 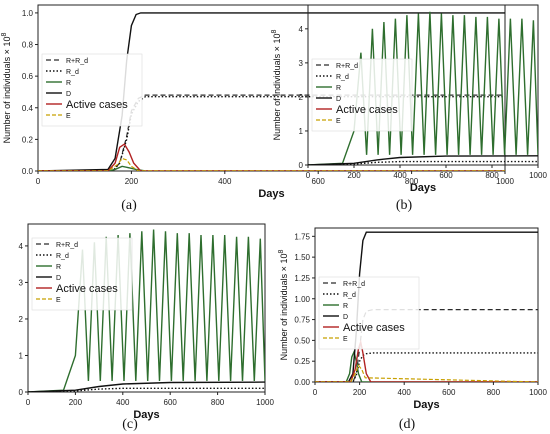 I want to click on y-tick-label: 0.2, so click(x=28, y=139).